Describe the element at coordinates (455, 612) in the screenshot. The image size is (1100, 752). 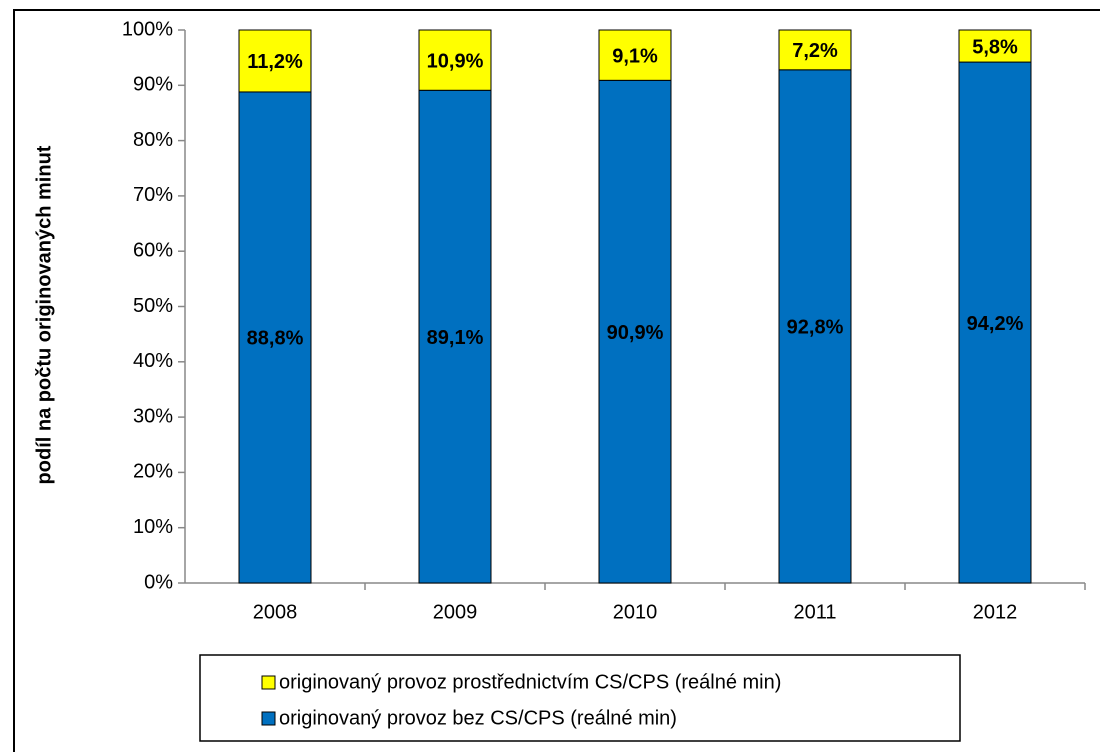
I see `x-tick-label: 2009` at that location.